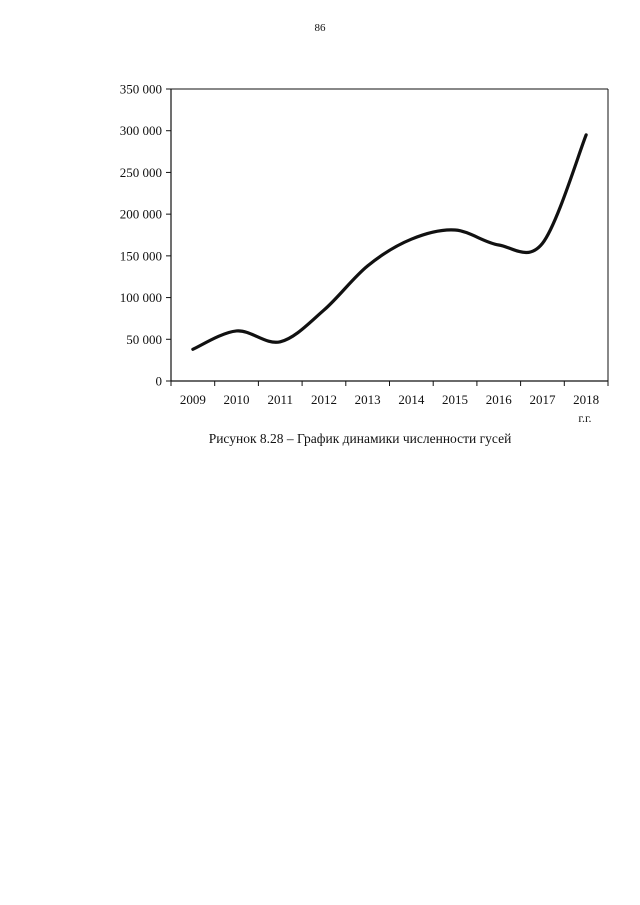  What do you see at coordinates (584, 418) in the screenshot?
I see `x-axis-unit-label: г.г.` at bounding box center [584, 418].